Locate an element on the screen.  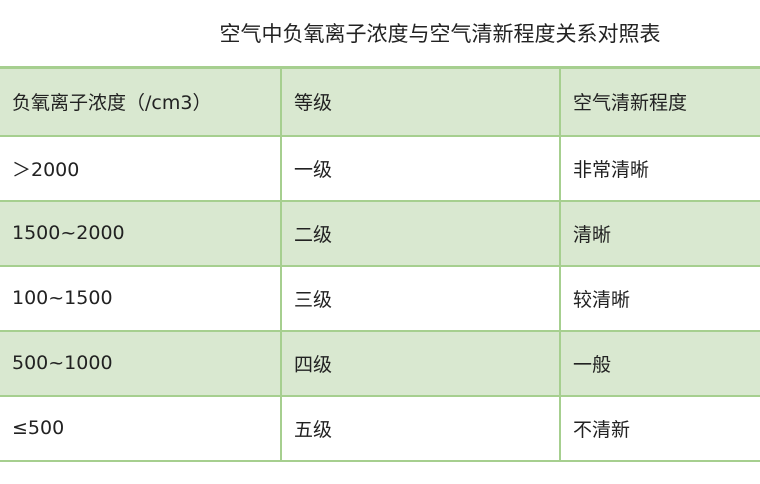
table-title: 空气中负氧离子浓度与空气清新程度关系对照表 is located at coordinates (440, 34).